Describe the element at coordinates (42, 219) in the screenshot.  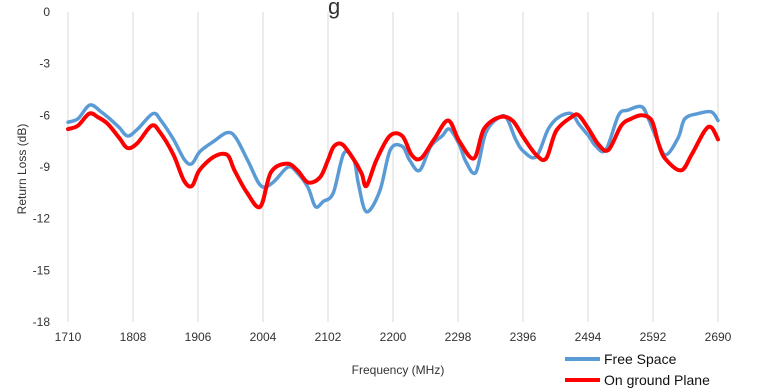
I see `y-tick-label: -12` at that location.